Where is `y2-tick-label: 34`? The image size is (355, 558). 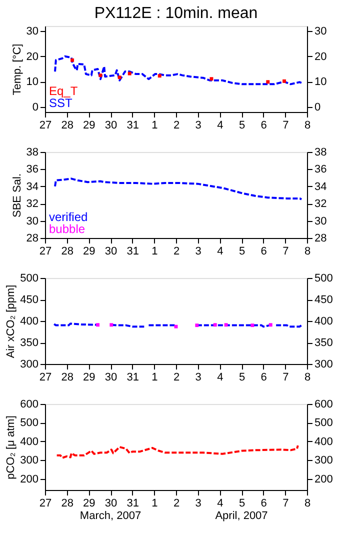
y2-tick-label: 34 is located at coordinates (320, 186).